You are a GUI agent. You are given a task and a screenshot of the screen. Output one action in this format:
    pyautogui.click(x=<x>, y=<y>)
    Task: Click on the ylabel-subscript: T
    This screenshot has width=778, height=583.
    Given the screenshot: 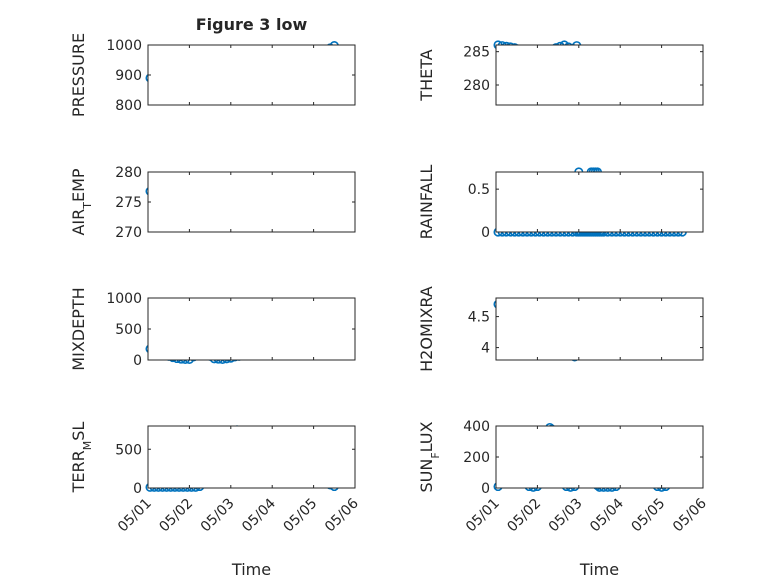 What is the action you would take?
    pyautogui.click(x=87, y=206)
    